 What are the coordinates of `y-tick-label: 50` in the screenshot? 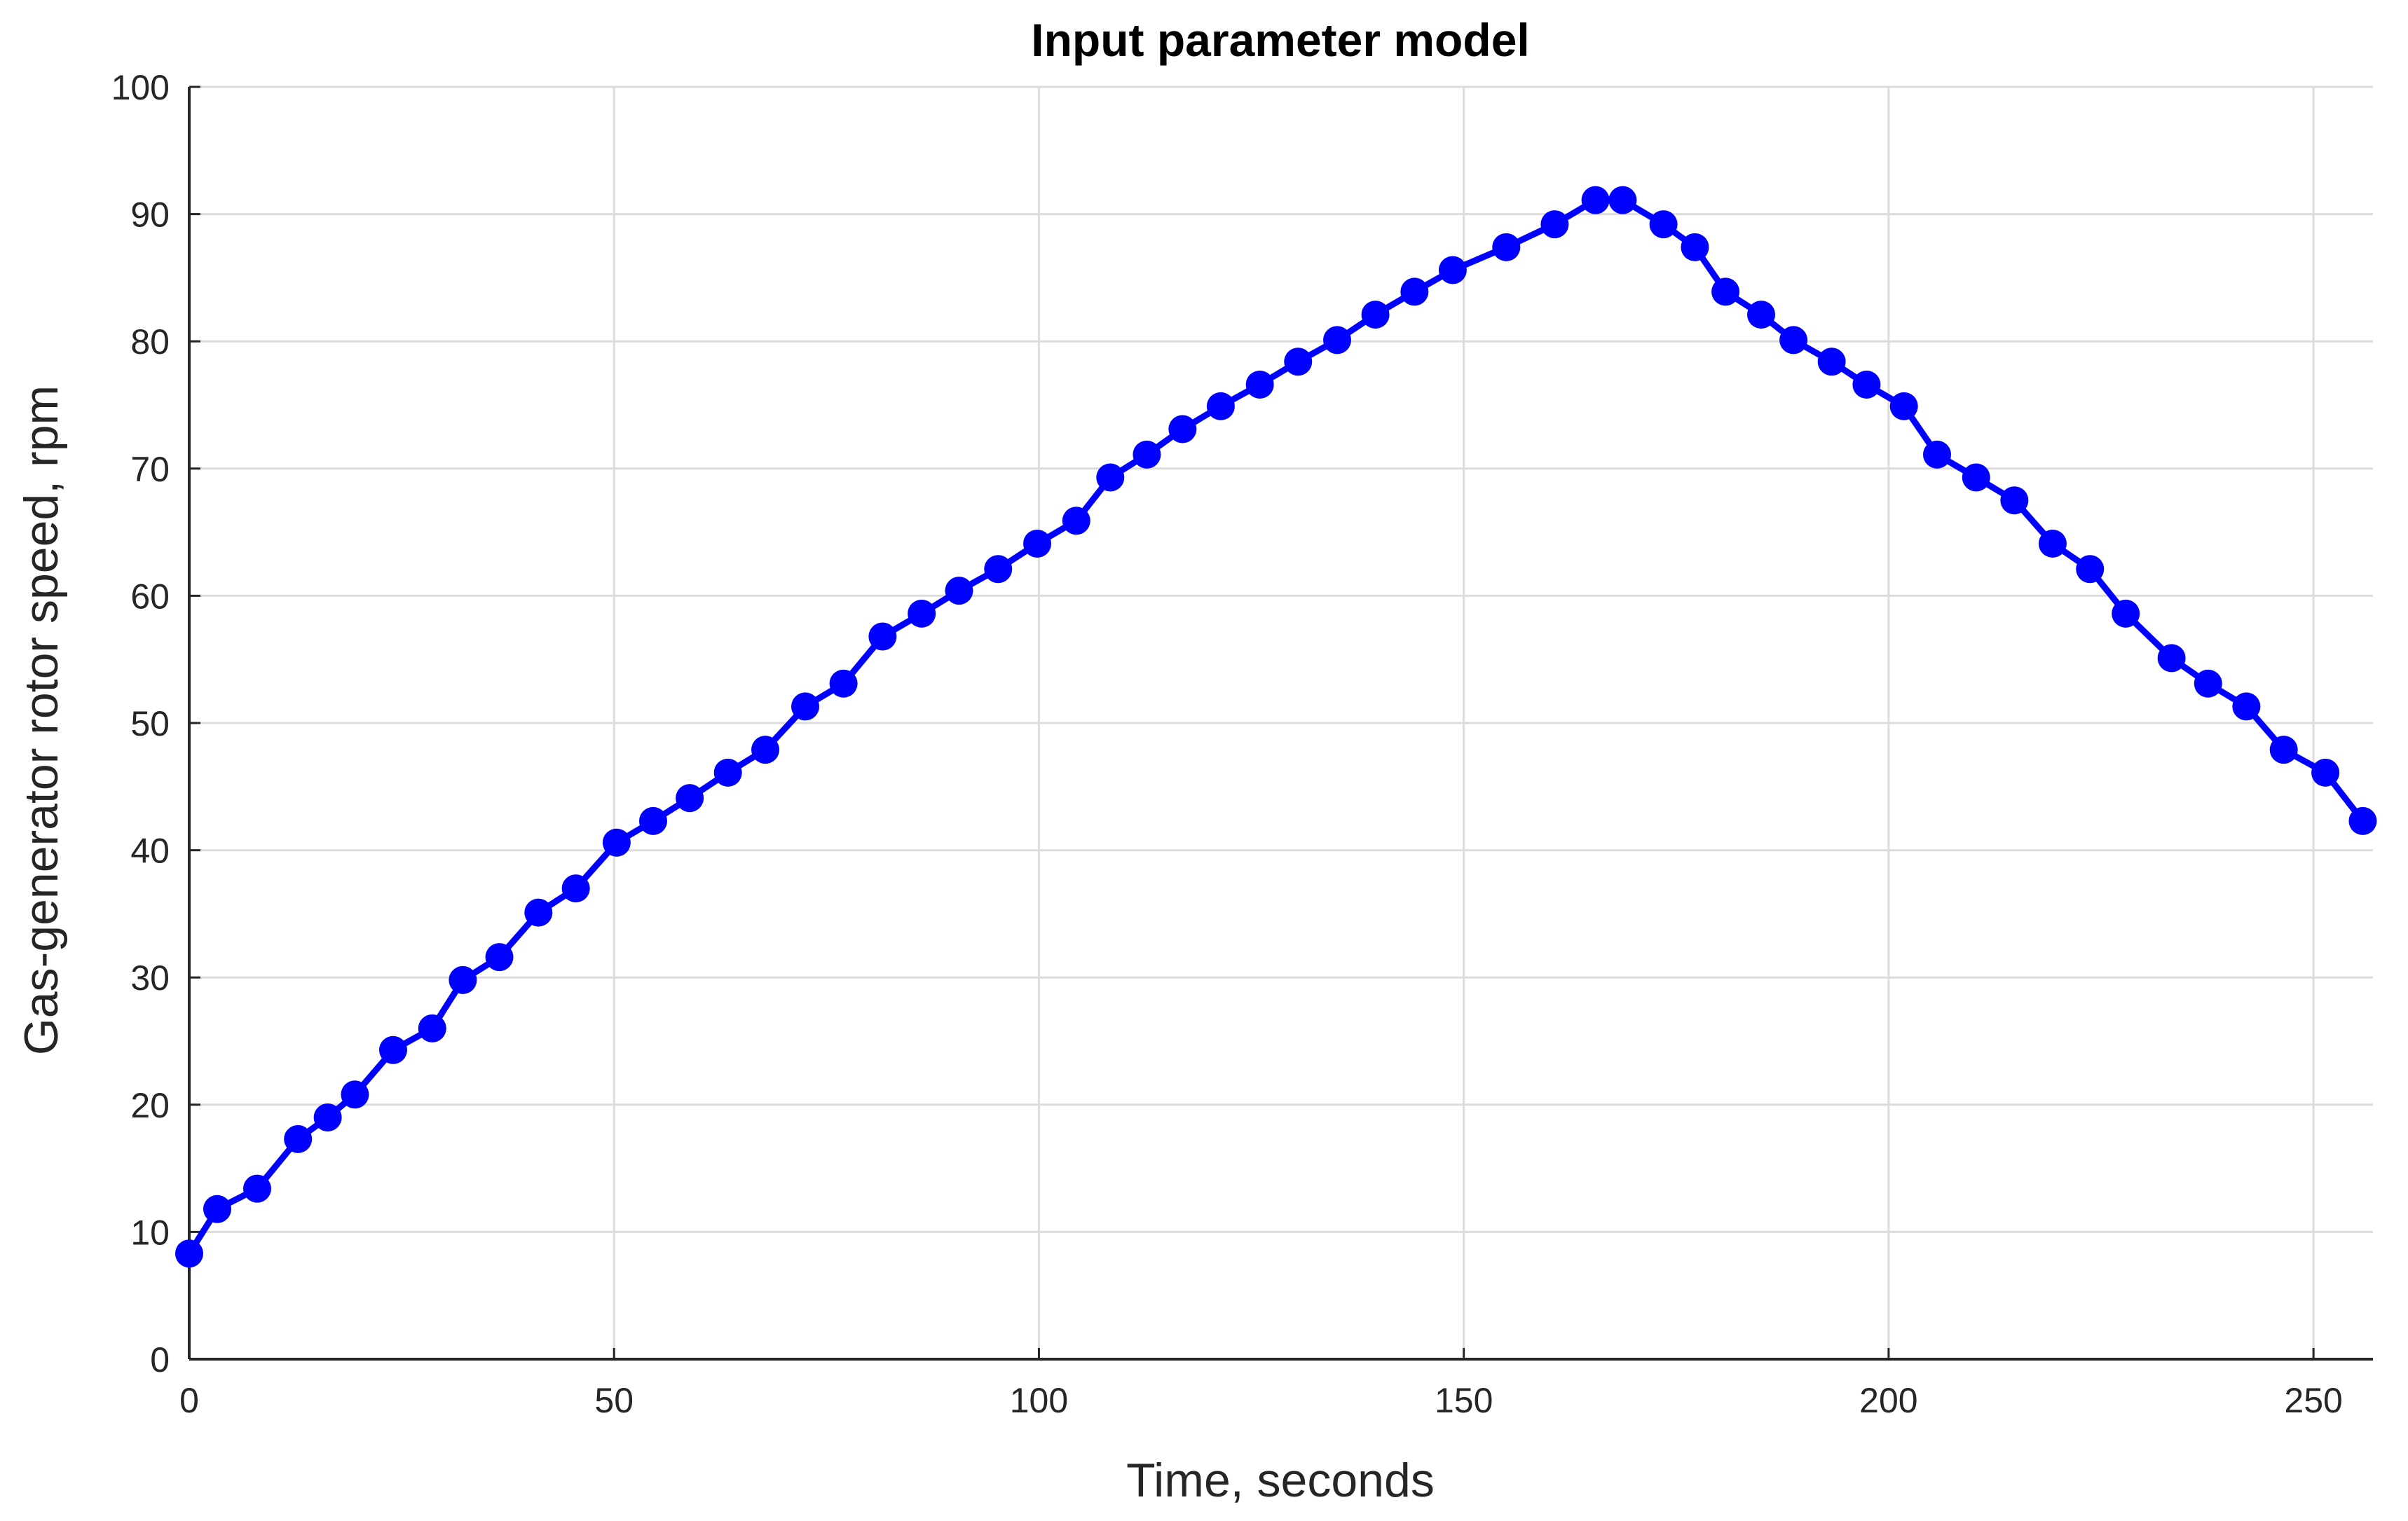 It's located at (150, 723).